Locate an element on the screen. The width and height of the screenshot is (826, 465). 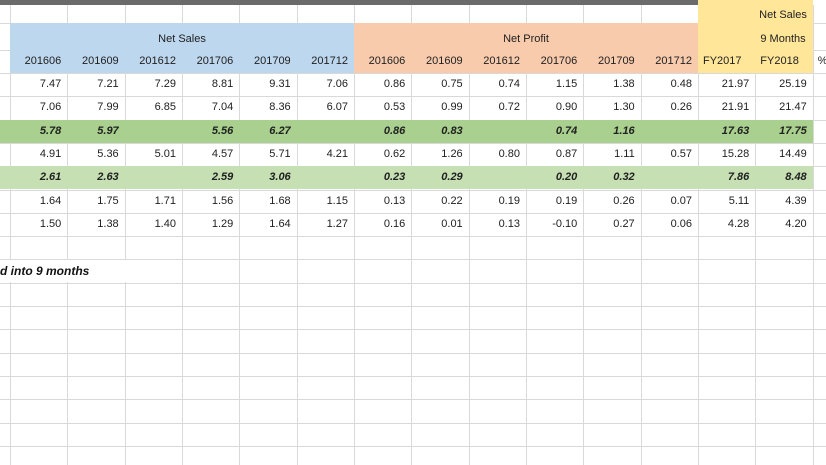
cell: 0.16 is located at coordinates (394, 223).